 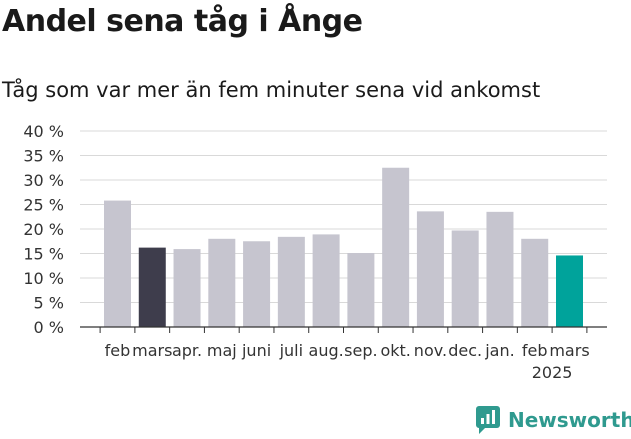 What do you see at coordinates (182, 21) in the screenshot?
I see `chart-title: Andel sena tåg i Ånge` at bounding box center [182, 21].